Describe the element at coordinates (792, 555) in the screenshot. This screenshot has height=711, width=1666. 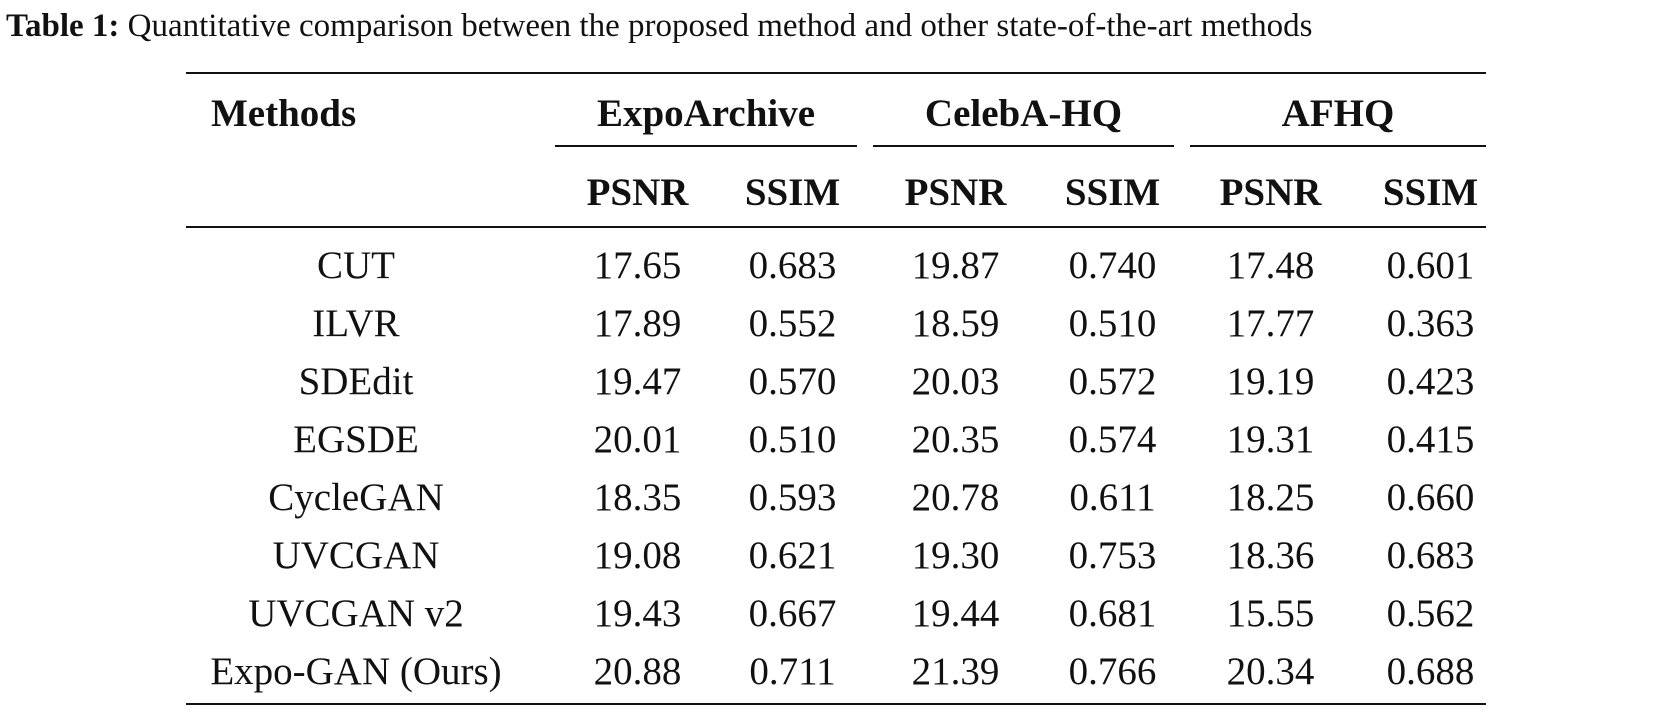
I see `cell-value: 0.621` at that location.